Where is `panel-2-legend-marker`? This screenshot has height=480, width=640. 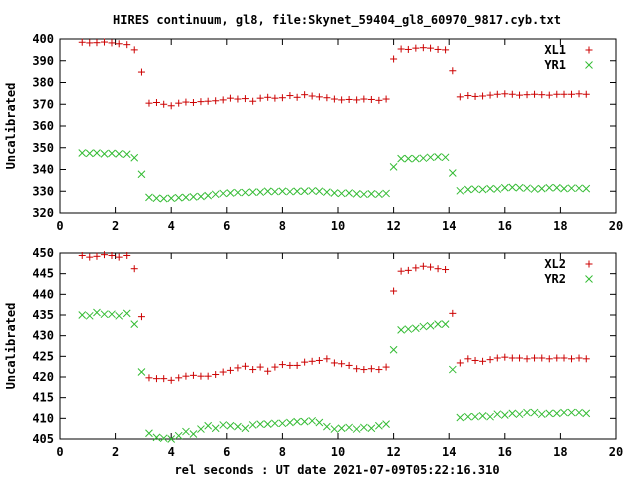 panel-2-legend-marker is located at coordinates (589, 264).